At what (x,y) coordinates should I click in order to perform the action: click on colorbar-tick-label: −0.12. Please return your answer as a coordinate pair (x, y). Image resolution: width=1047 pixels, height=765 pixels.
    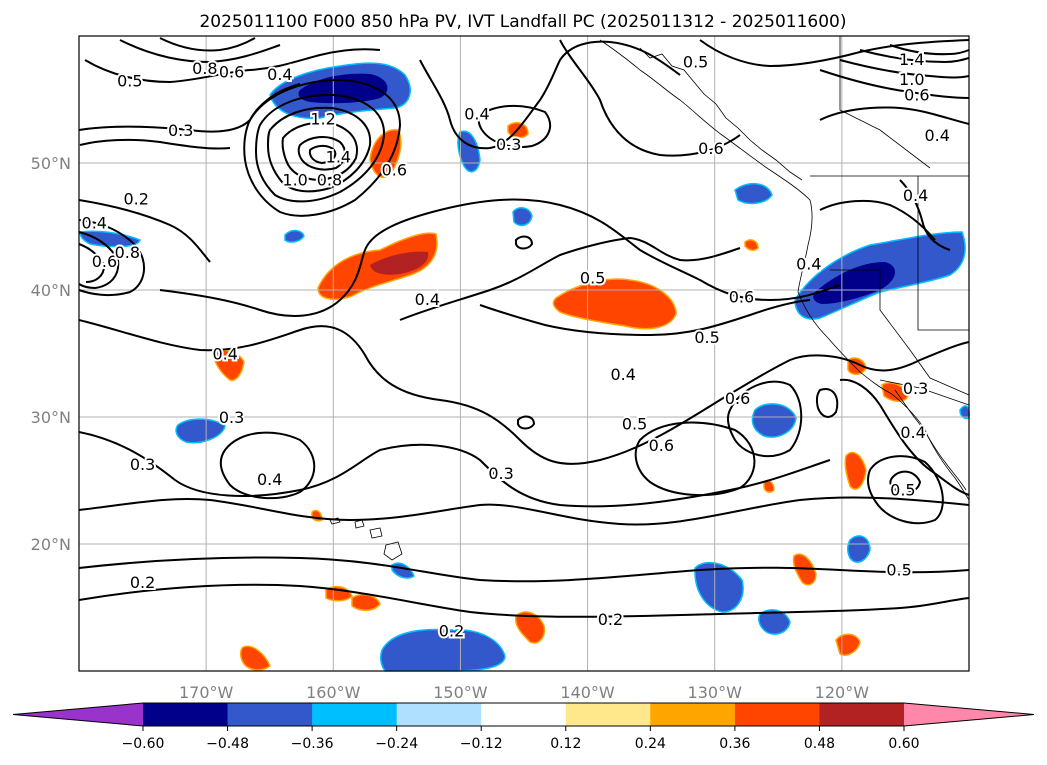
    Looking at the image, I should click on (481, 744).